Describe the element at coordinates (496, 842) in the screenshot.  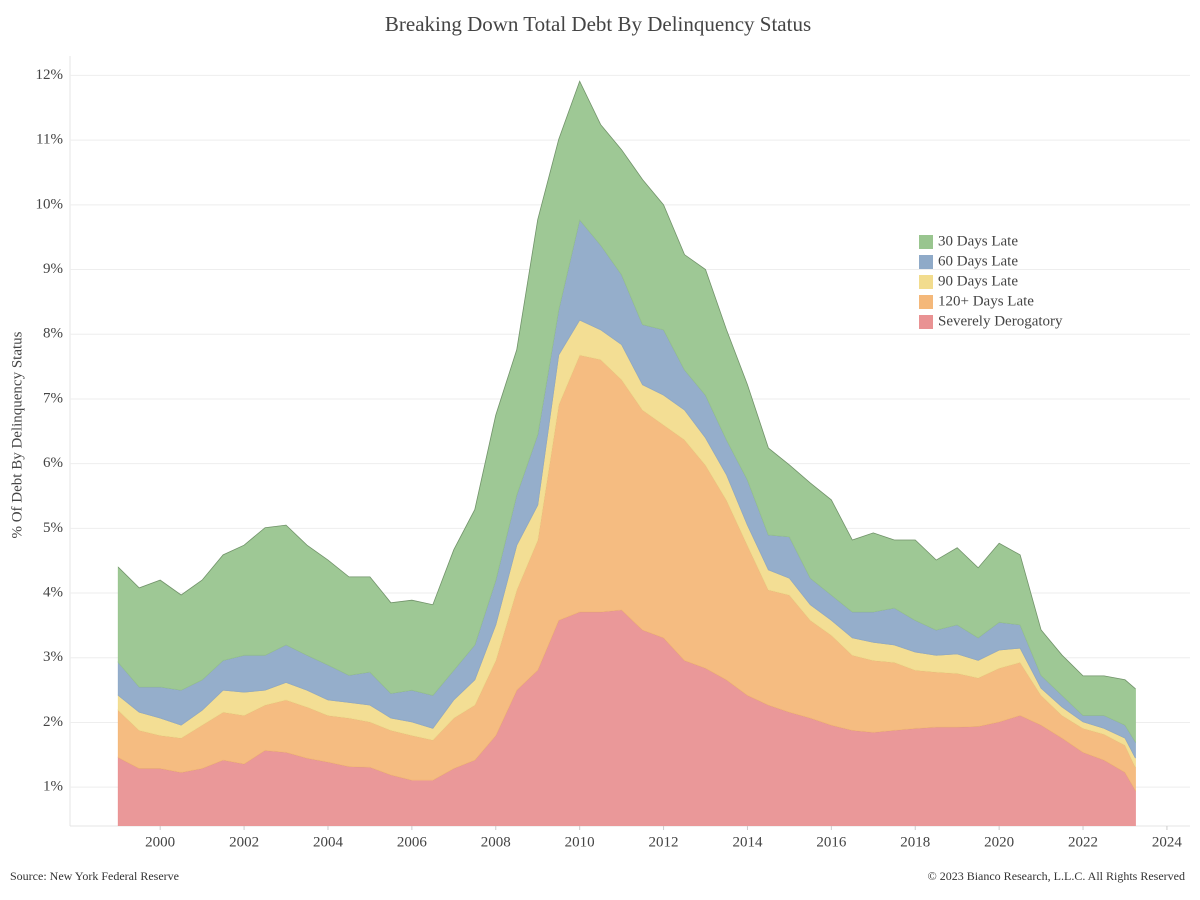
I see `x-tick-label: 2008` at that location.